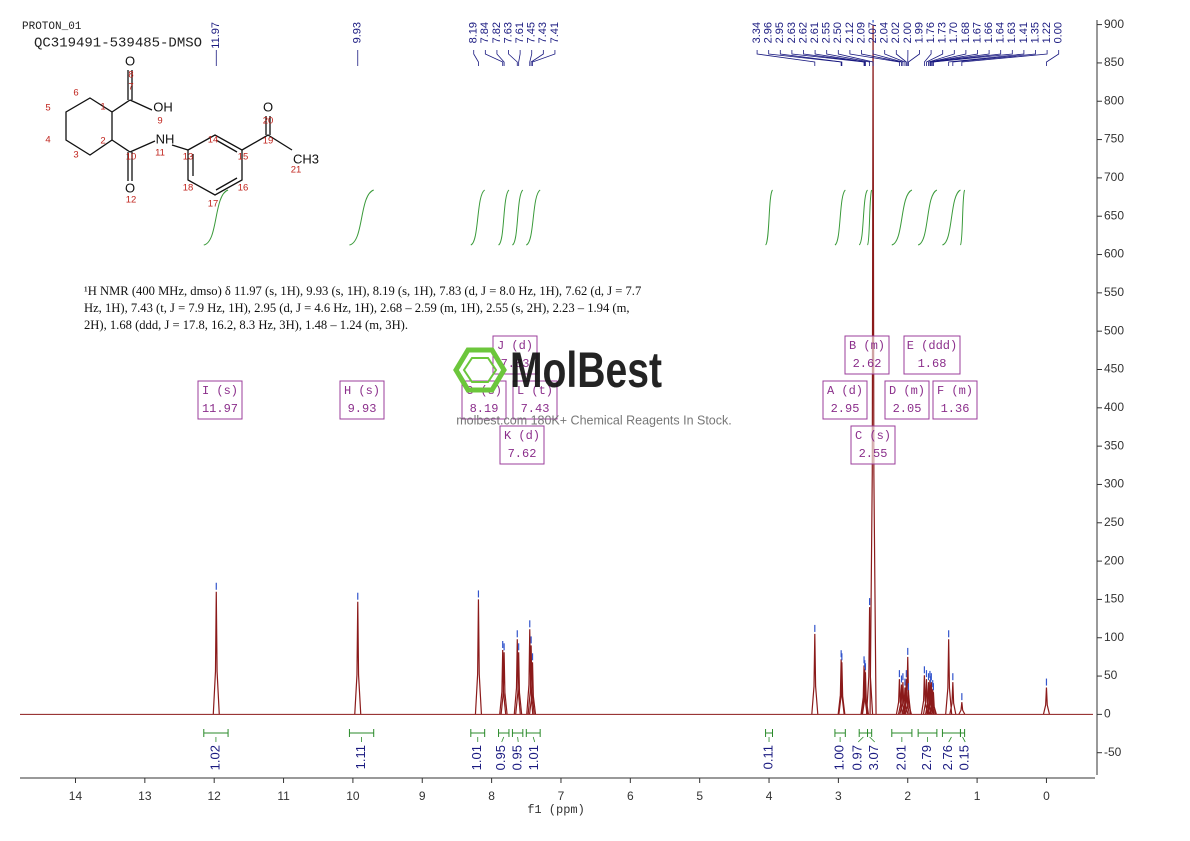 This screenshot has width=1190, height=841. I want to click on peak-label: 2.12, so click(850, 32).